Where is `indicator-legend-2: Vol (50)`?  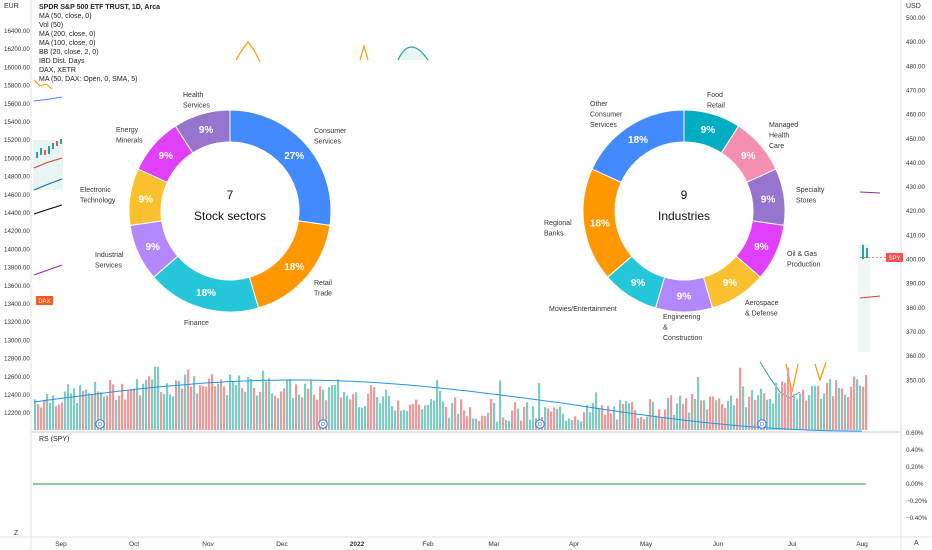 indicator-legend-2: Vol (50) is located at coordinates (51, 25).